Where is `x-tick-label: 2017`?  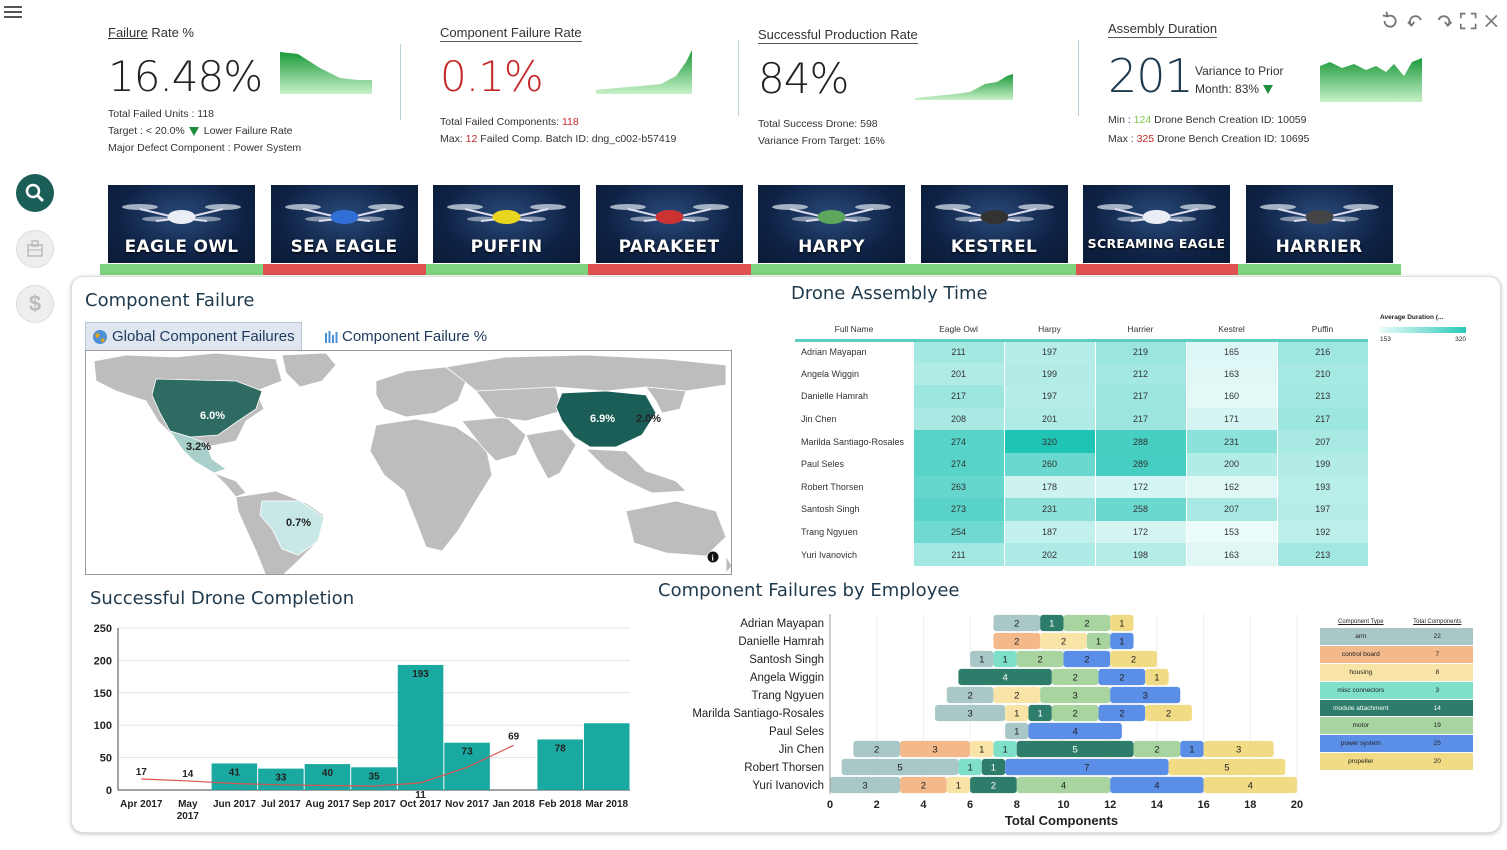
x-tick-label: 2017 is located at coordinates (188, 816).